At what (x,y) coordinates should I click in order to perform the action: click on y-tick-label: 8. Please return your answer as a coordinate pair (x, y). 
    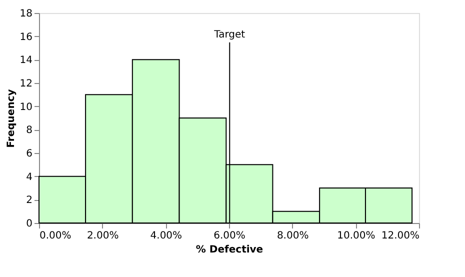
    Looking at the image, I should click on (29, 130).